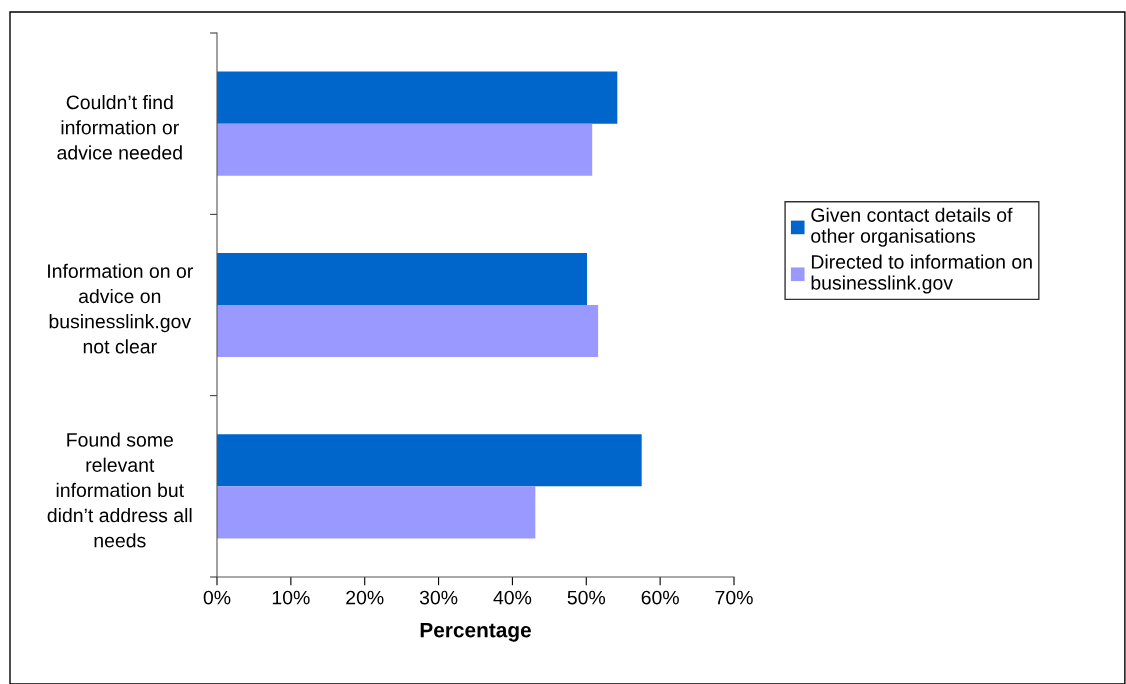  I want to click on legend-label: Given contact details of other organisations, so click(912, 227).